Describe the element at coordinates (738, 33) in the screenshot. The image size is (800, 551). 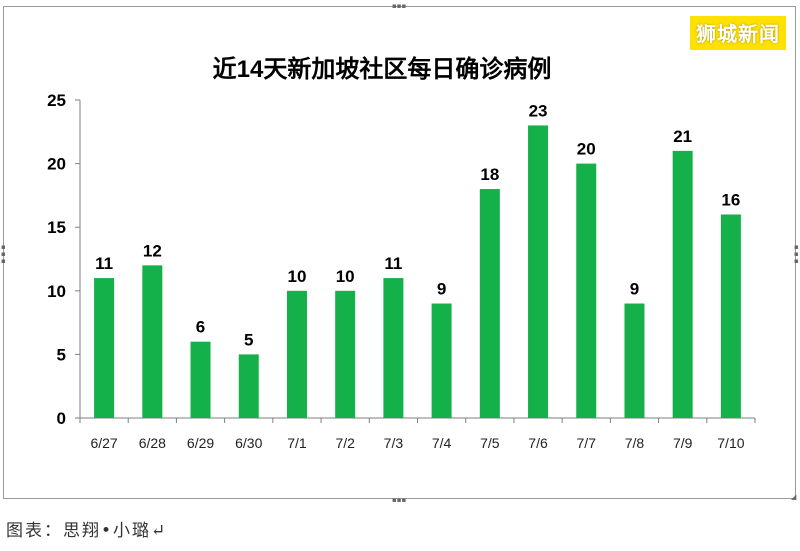
I see `brand-logo: 狮城新闻` at that location.